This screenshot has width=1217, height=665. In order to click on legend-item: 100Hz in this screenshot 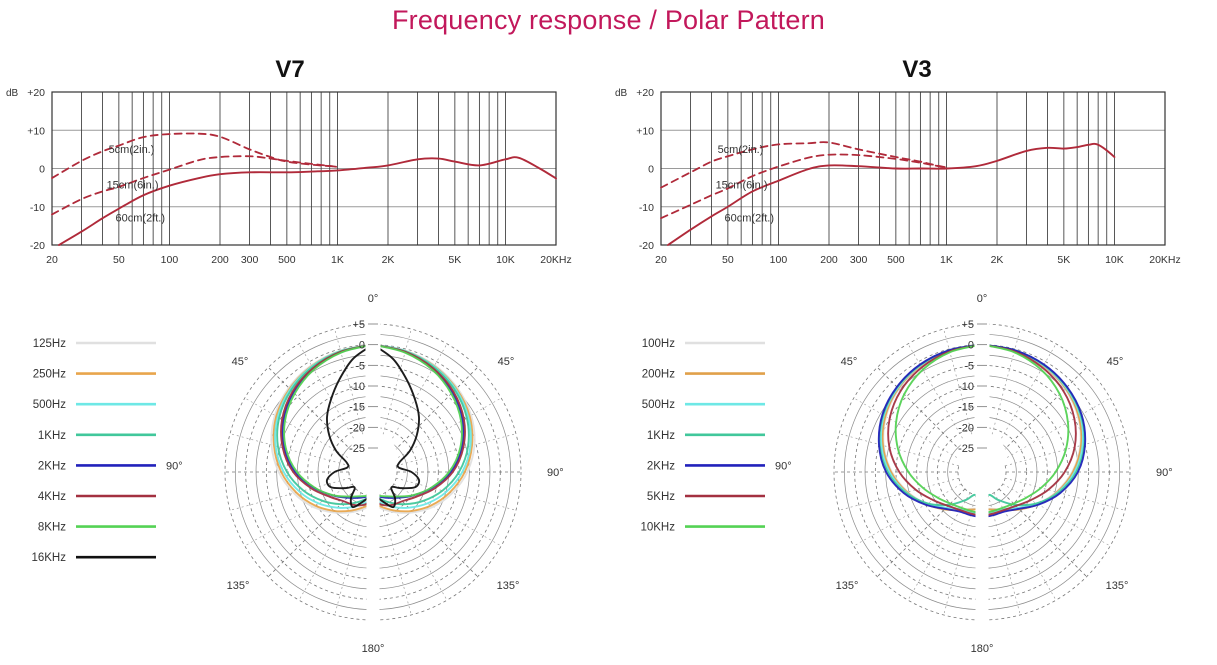, I will do `click(703, 344)`.